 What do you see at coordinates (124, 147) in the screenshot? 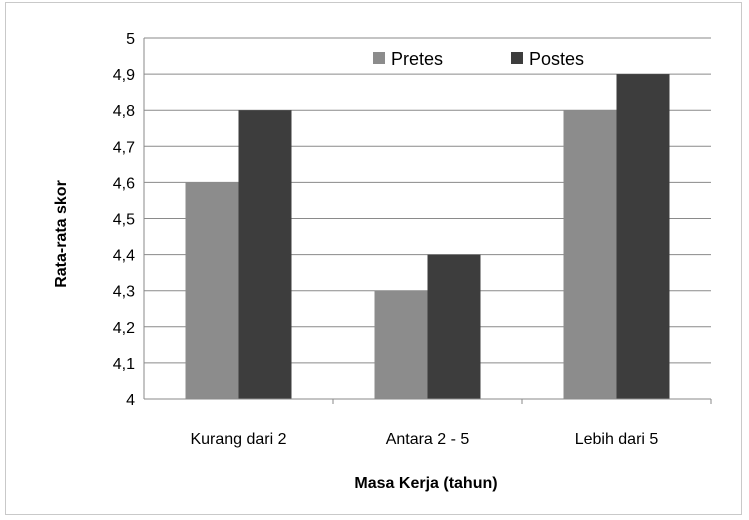
I see `y-tick-label: 4,7` at bounding box center [124, 147].